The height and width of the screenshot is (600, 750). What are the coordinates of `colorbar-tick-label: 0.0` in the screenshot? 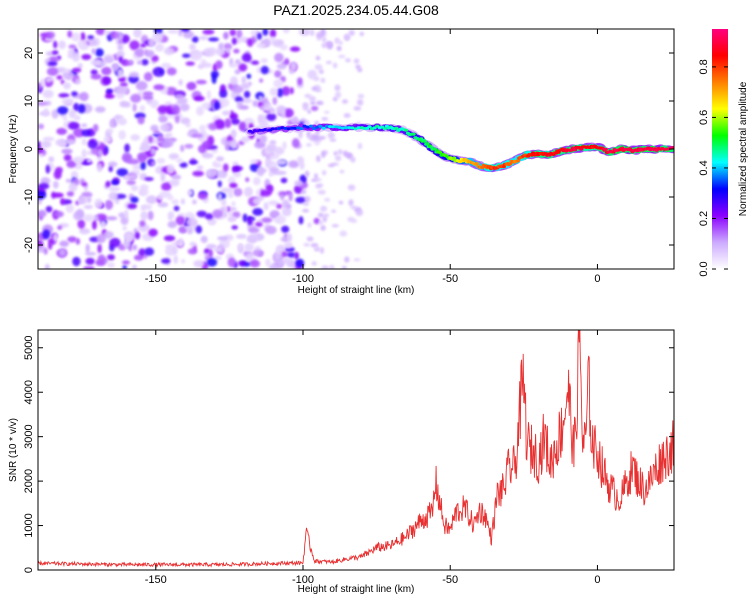 It's located at (704, 268).